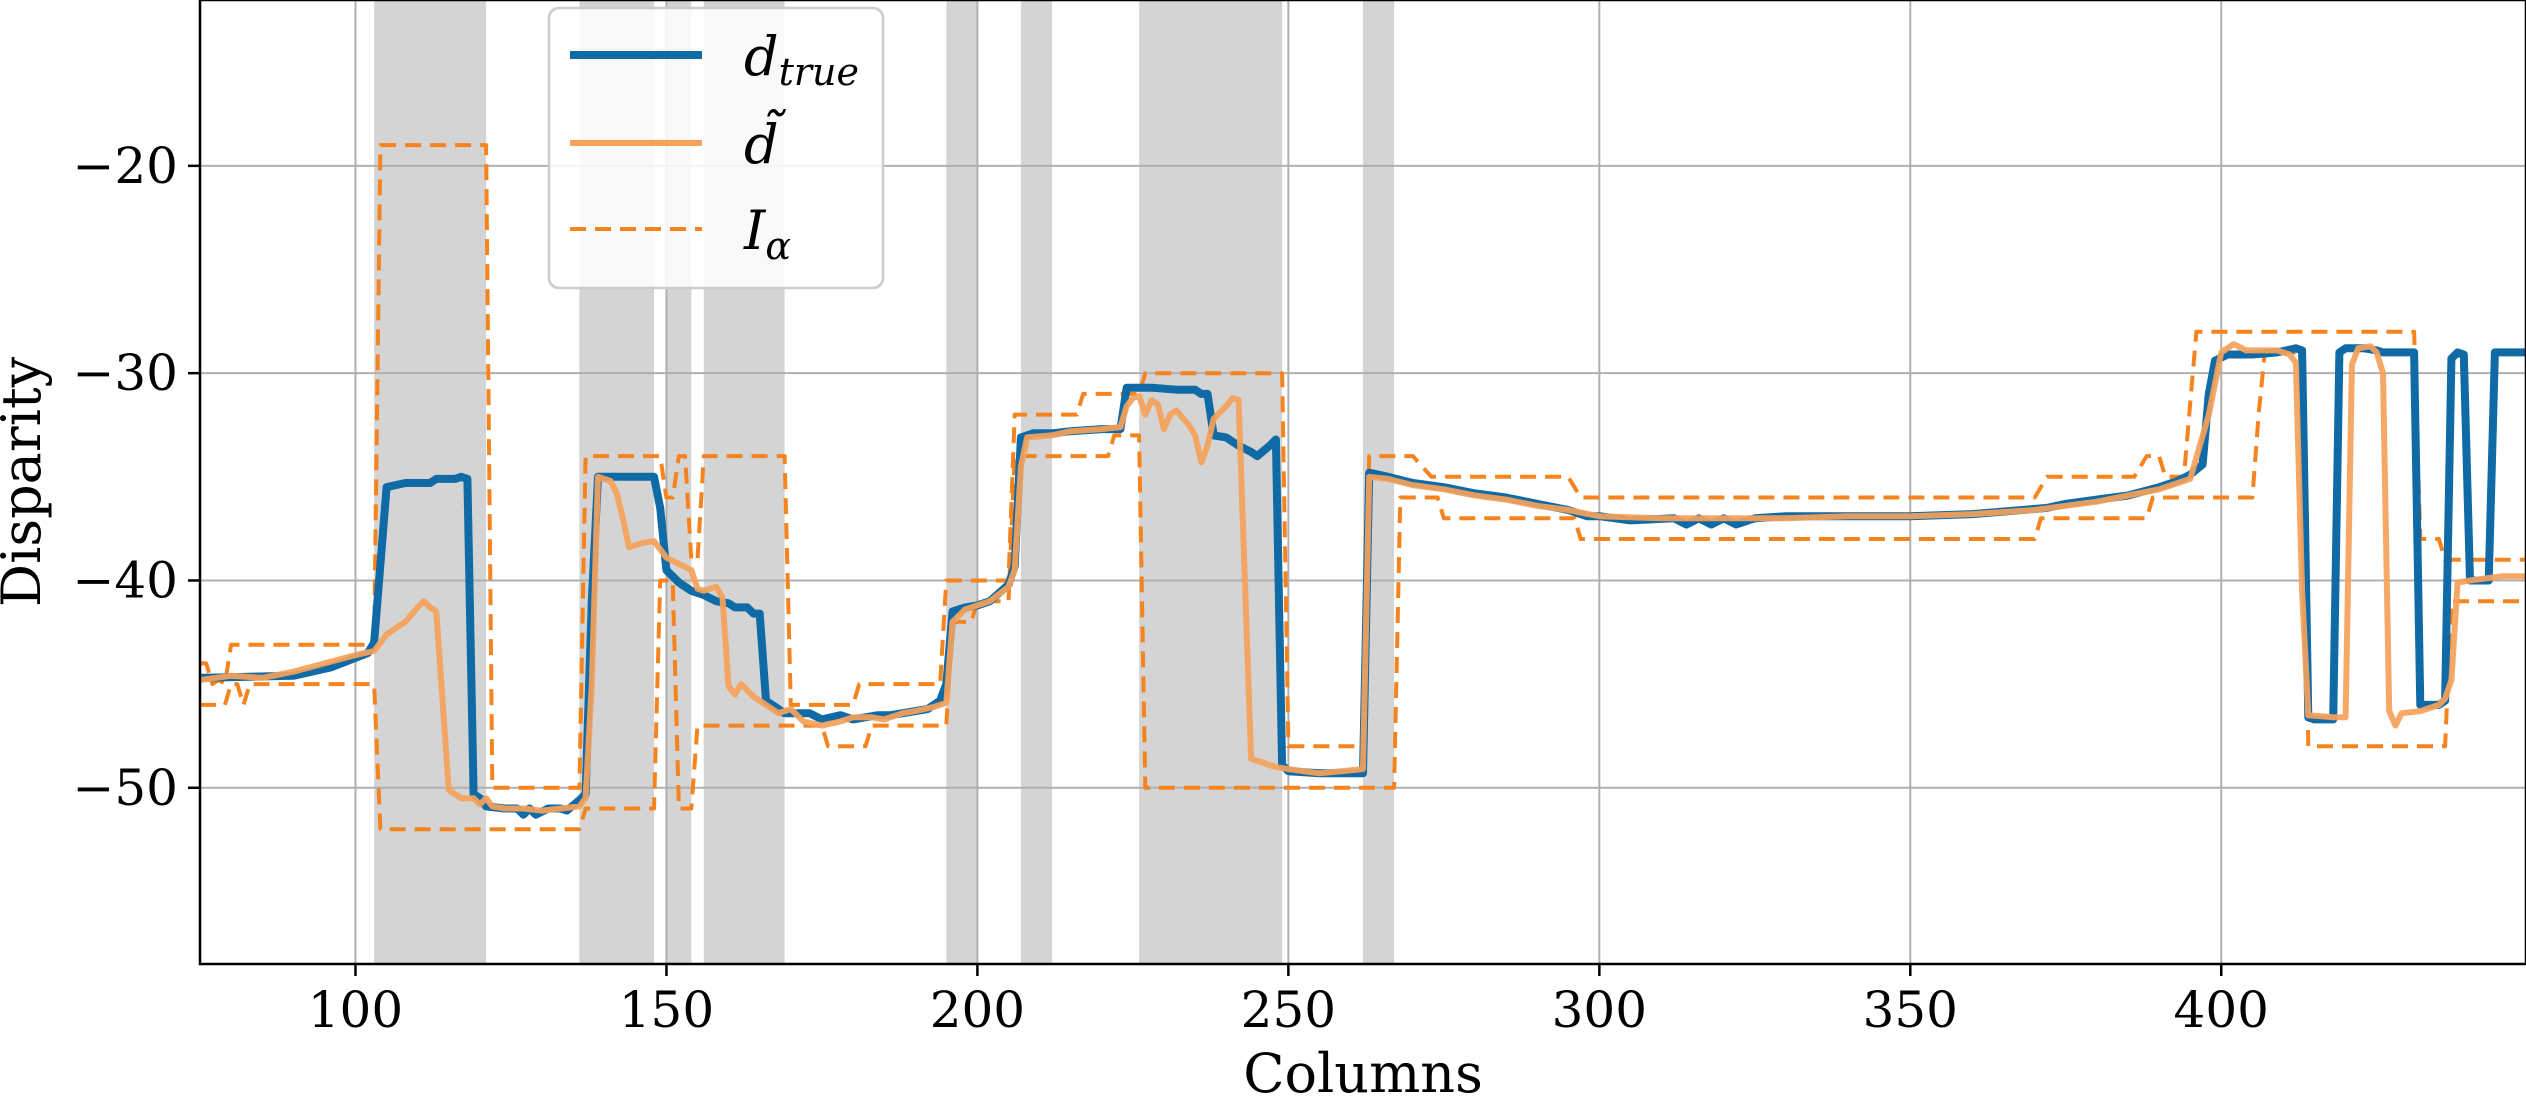  I want to click on y-tick-label--20: −20, so click(125, 166).